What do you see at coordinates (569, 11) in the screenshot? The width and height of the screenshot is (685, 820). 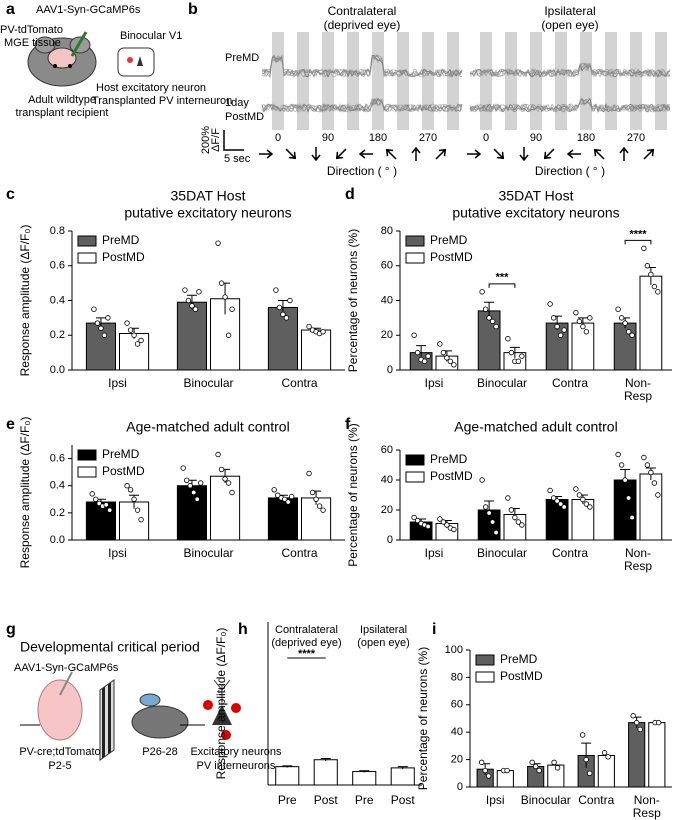 I see `column-title: Ipsilateral` at bounding box center [569, 11].